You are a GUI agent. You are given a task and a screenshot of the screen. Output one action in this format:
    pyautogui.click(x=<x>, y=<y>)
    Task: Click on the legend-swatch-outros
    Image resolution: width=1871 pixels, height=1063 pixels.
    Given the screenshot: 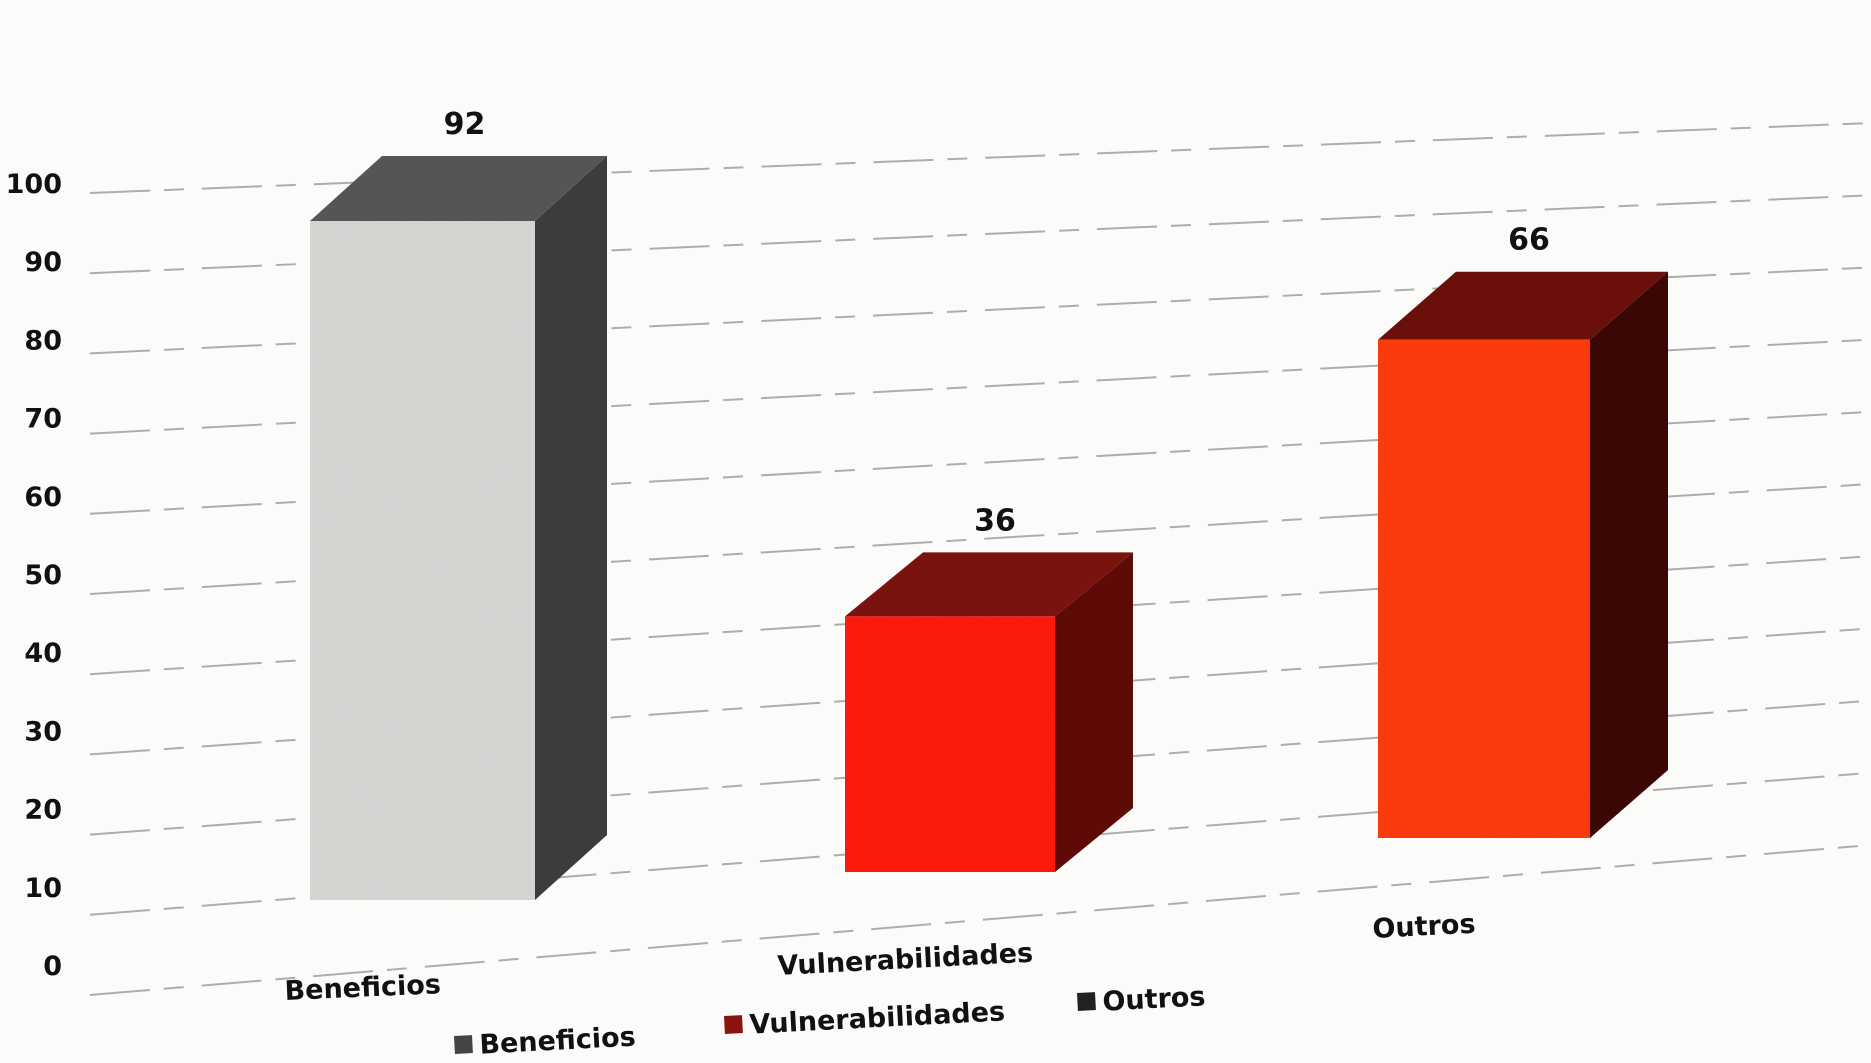 What is the action you would take?
    pyautogui.click(x=1086, y=1002)
    